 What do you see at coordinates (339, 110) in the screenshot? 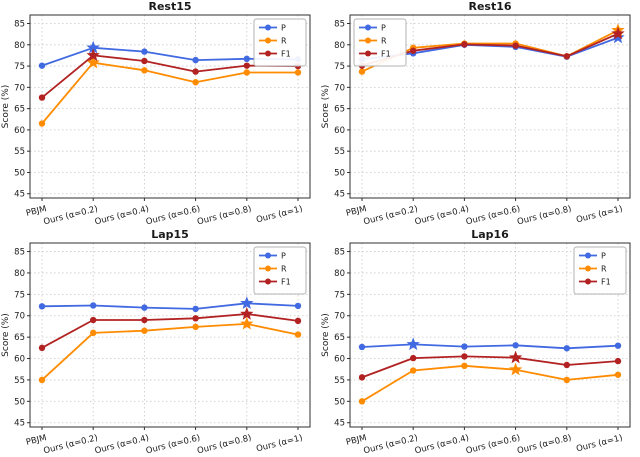
I see `y-tick-label: 65` at bounding box center [339, 110].